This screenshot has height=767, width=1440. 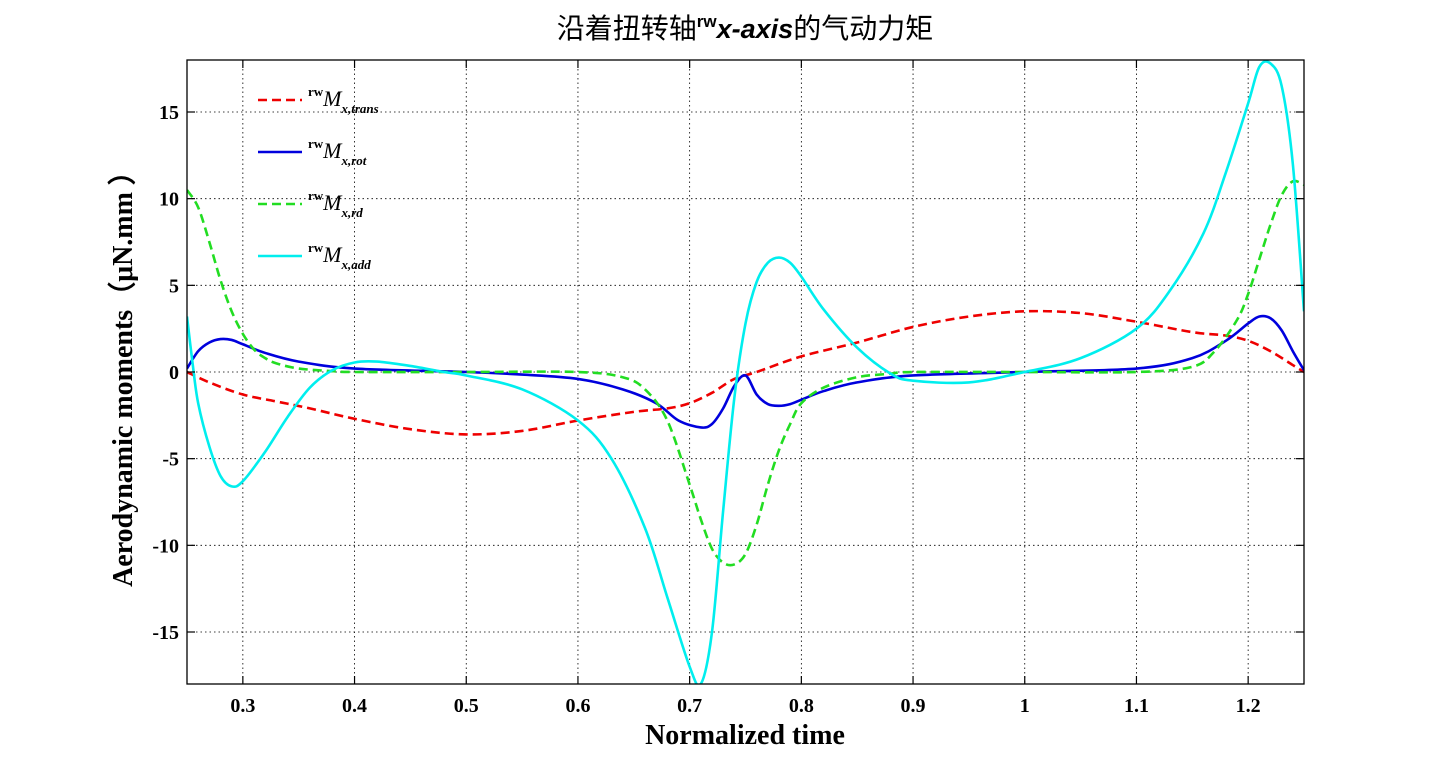 I want to click on x-axis-label: Normalized time, so click(x=745, y=735).